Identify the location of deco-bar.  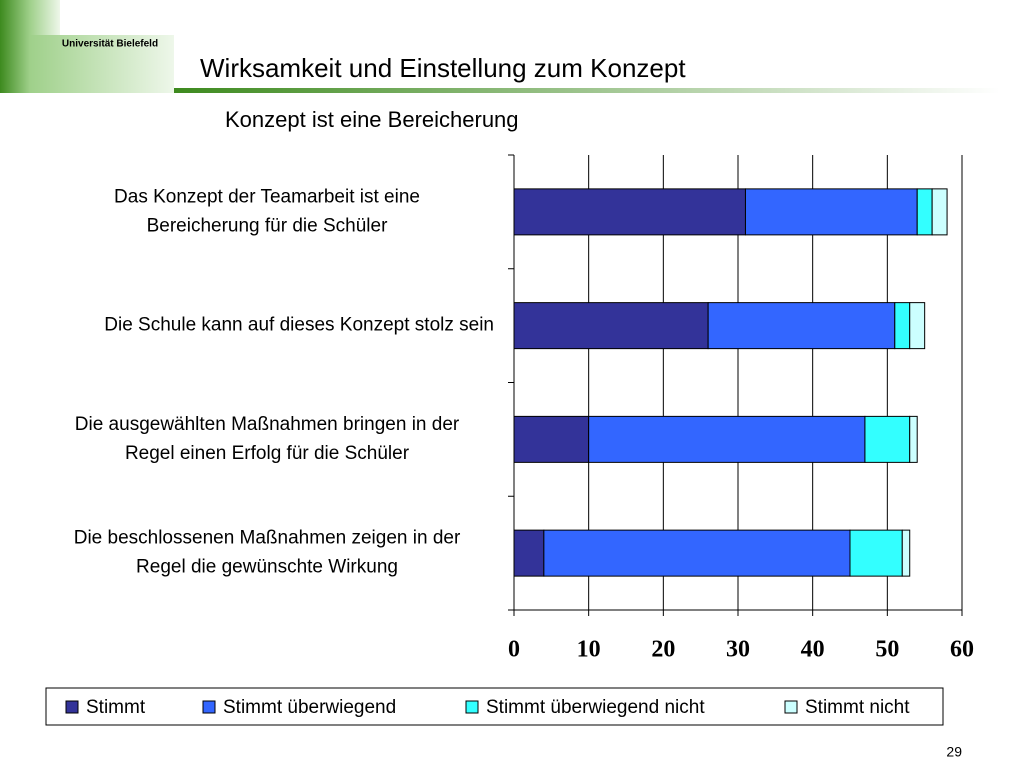
(15, 46).